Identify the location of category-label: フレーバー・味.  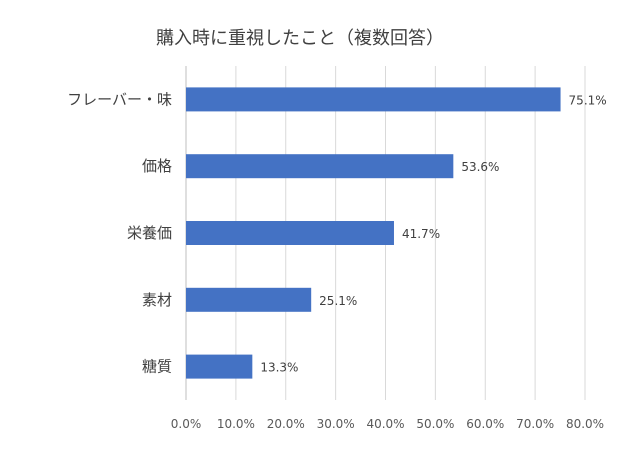
(119, 99).